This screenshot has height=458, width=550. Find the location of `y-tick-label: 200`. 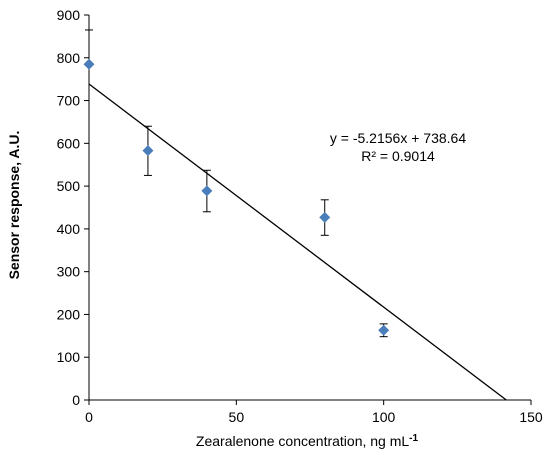

y-tick-label: 200 is located at coordinates (69, 314).